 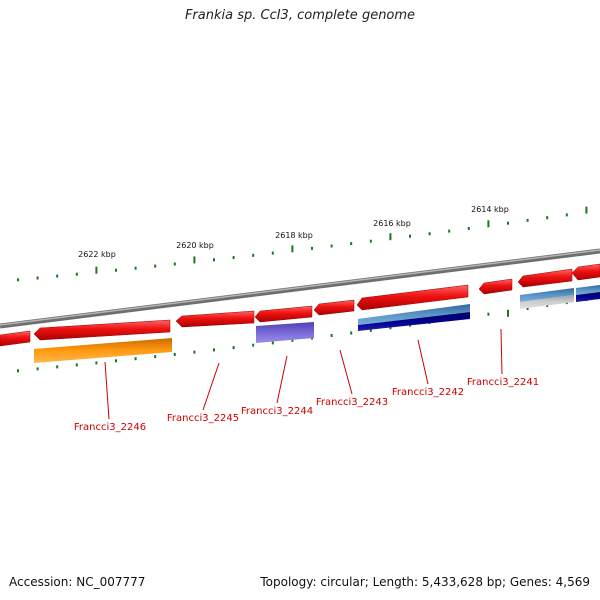 What do you see at coordinates (317, 324) in the screenshot?
I see `feature-track` at bounding box center [317, 324].